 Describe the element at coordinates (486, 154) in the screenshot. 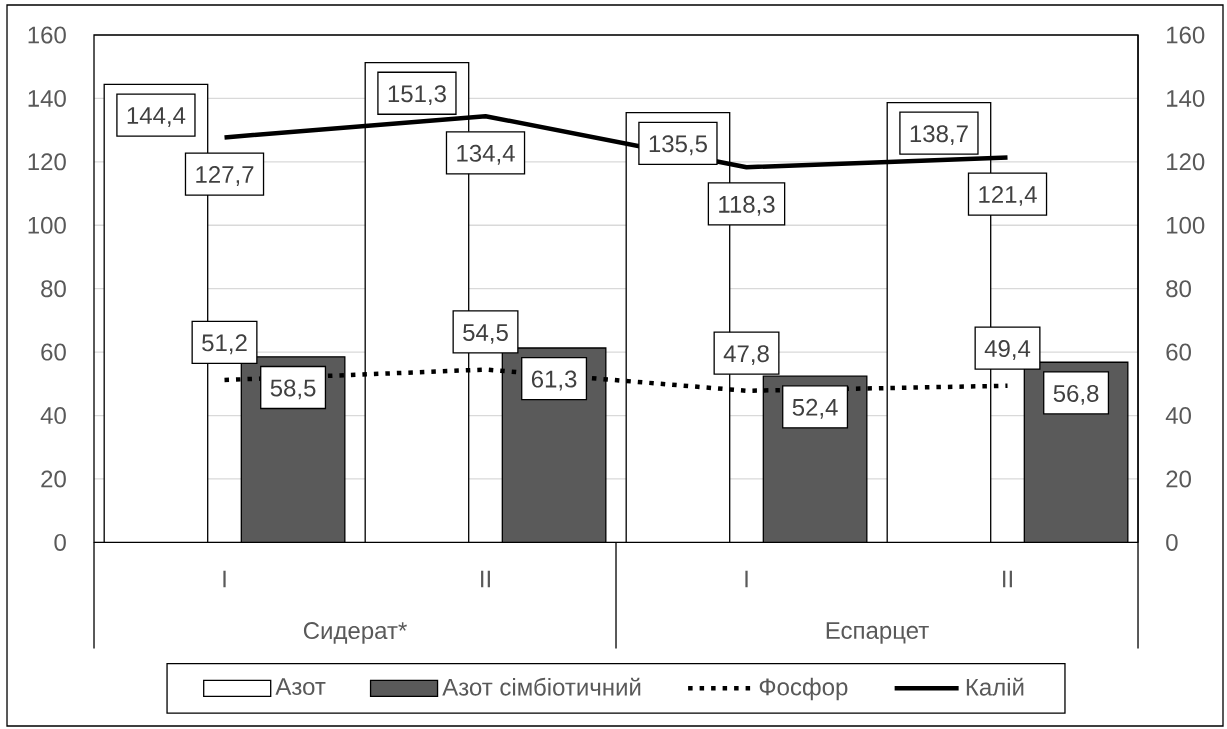

I see `data-label: 134,4` at that location.